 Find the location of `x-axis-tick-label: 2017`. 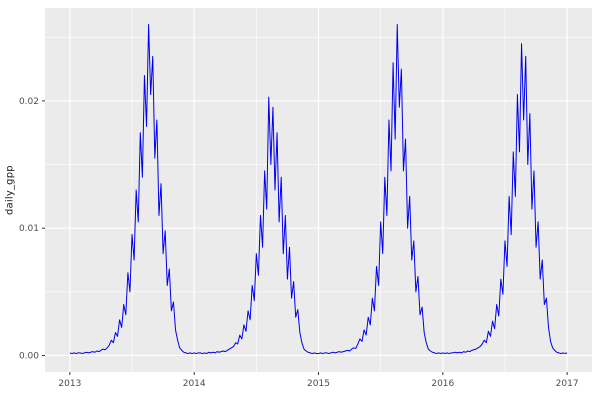

x-axis-tick-label: 2017 is located at coordinates (567, 384).